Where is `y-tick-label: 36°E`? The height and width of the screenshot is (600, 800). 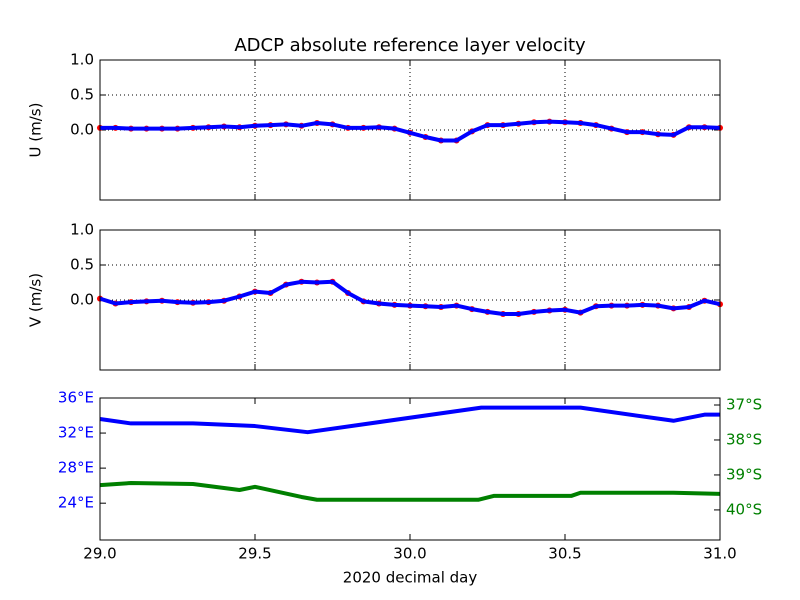
y-tick-label: 36°E is located at coordinates (76, 398).